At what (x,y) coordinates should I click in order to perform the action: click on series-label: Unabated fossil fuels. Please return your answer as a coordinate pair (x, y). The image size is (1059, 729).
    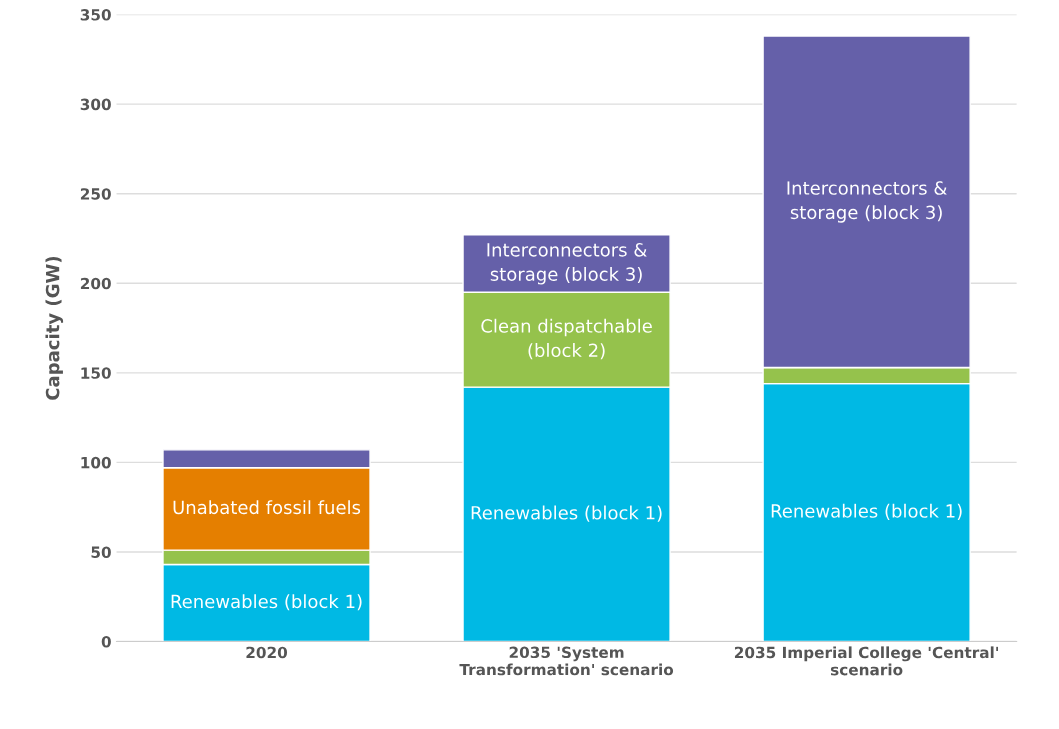
    Looking at the image, I should click on (267, 507).